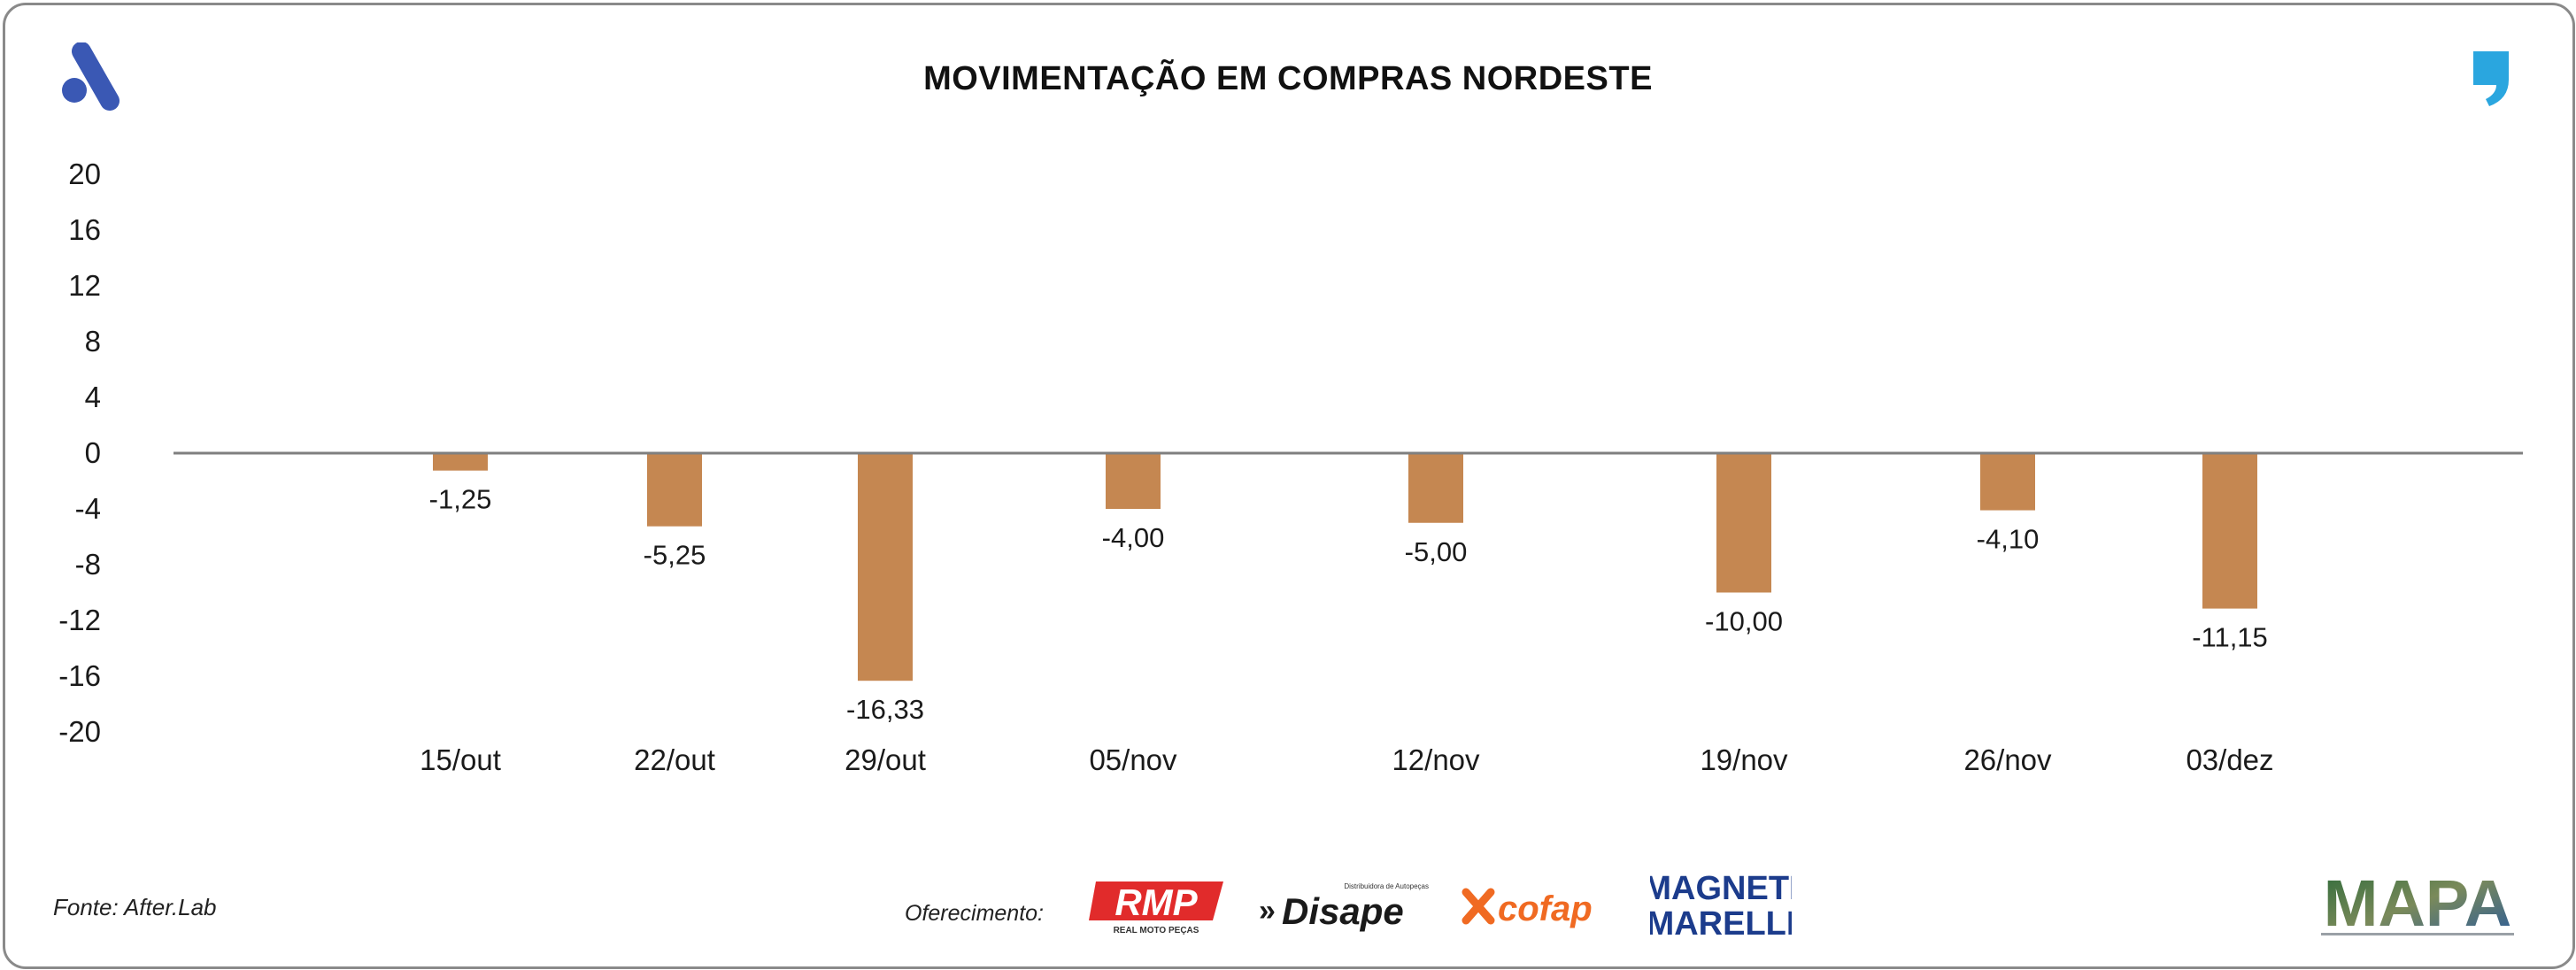 The width and height of the screenshot is (2576, 970). I want to click on y-tick-label: 4, so click(93, 397).